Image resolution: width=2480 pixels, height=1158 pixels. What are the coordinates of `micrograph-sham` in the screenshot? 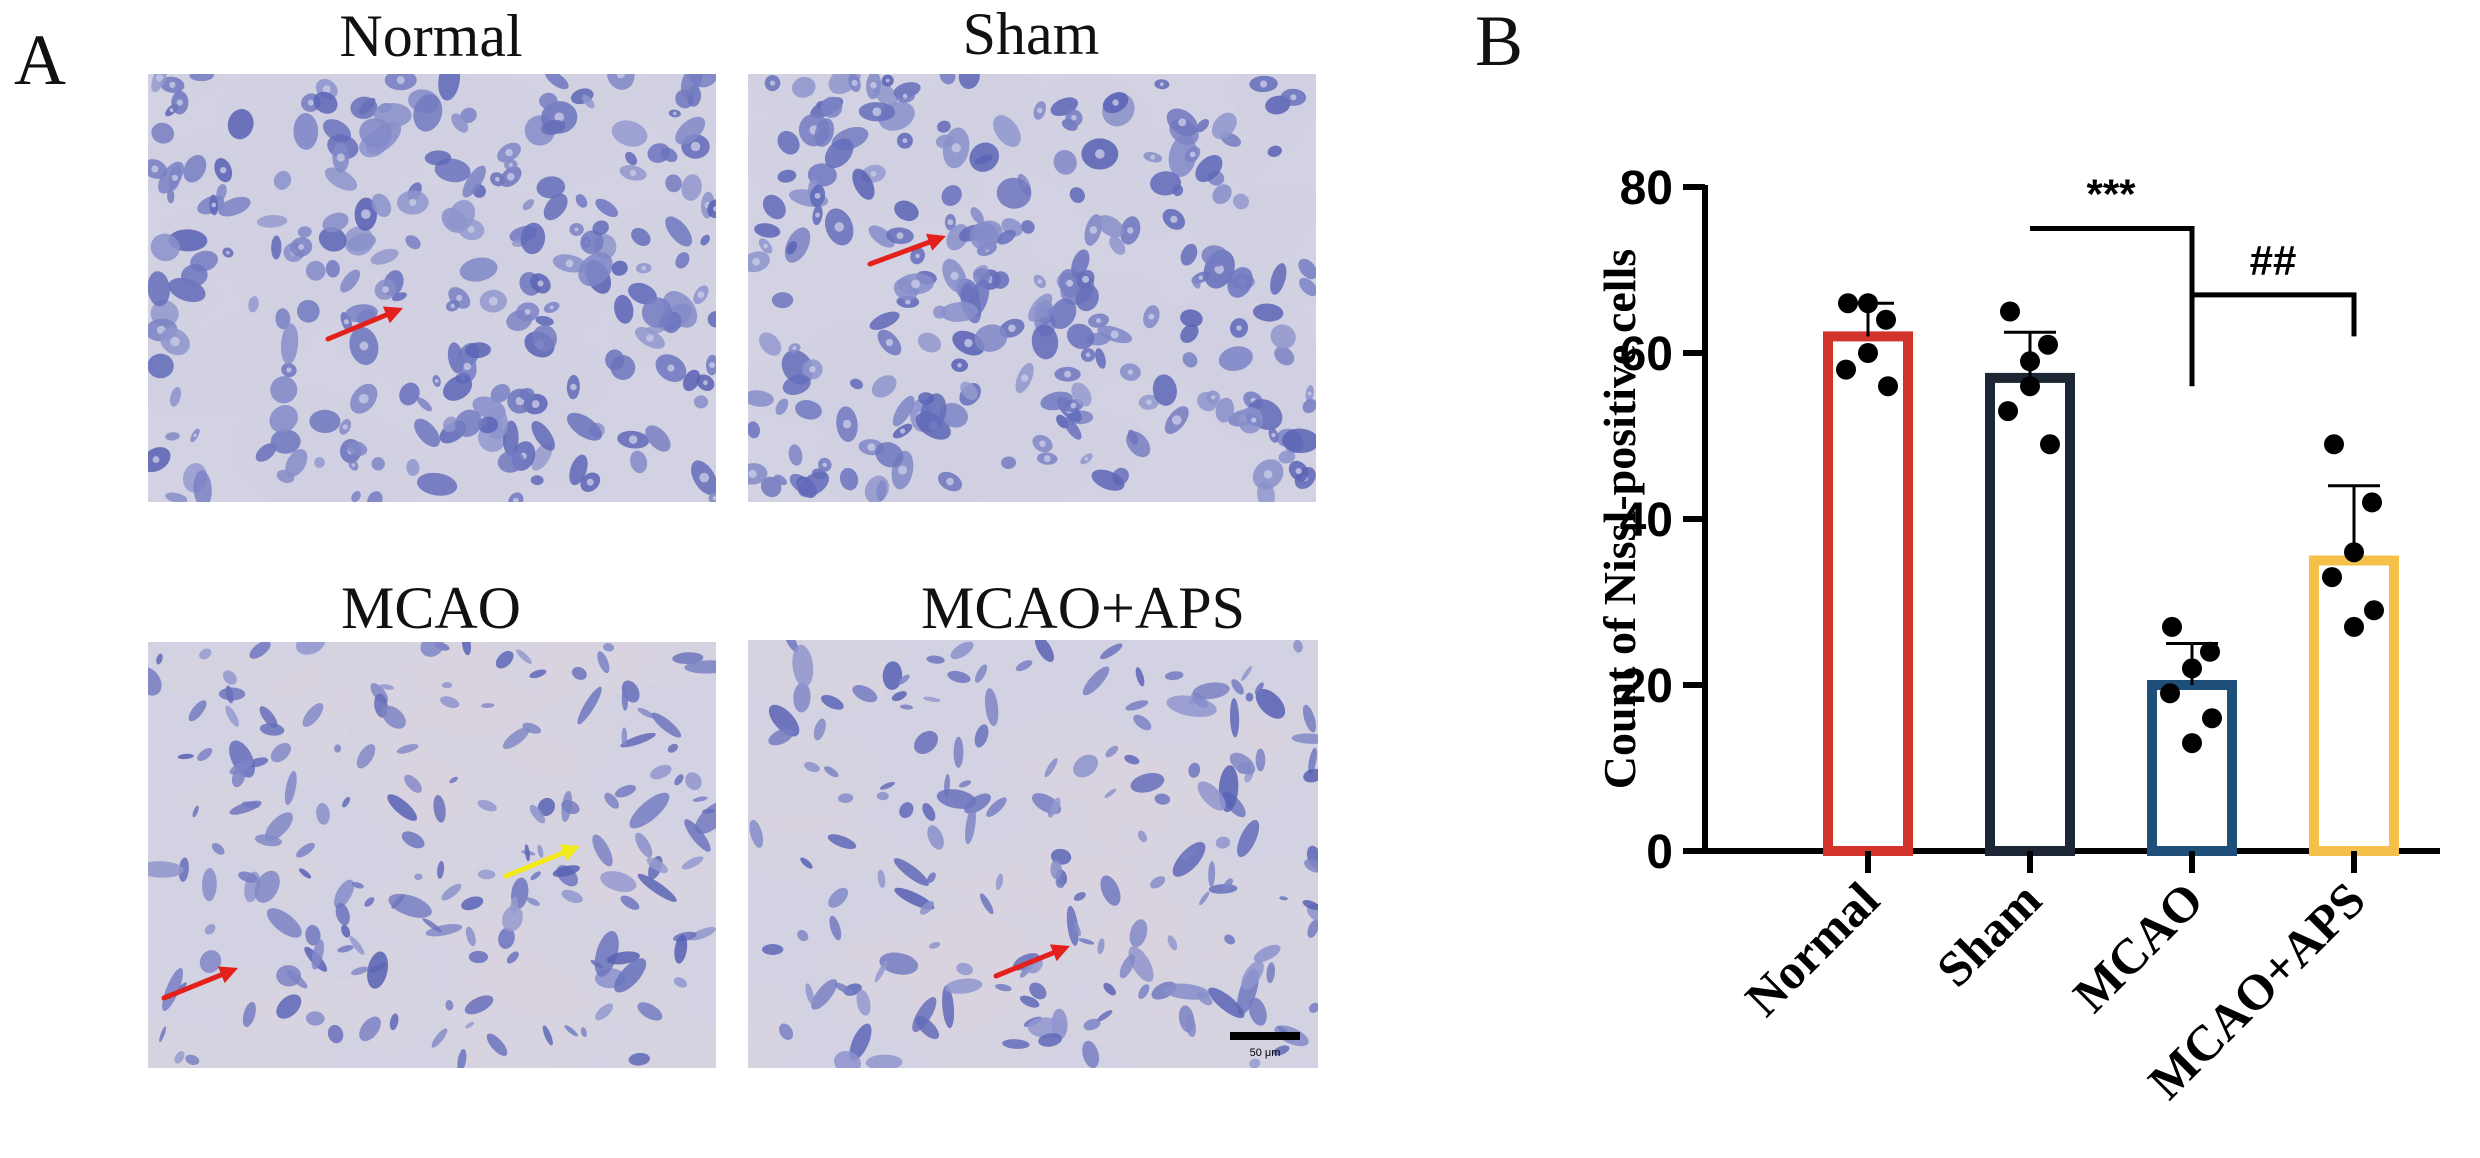 It's located at (1032, 288).